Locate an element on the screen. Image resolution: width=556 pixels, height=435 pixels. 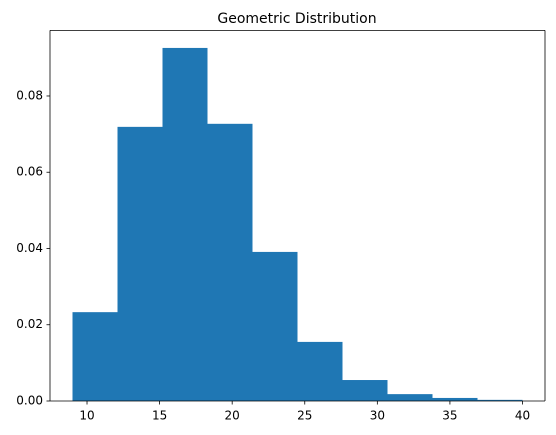
y-tick-label: 0.06 is located at coordinates (29, 172).